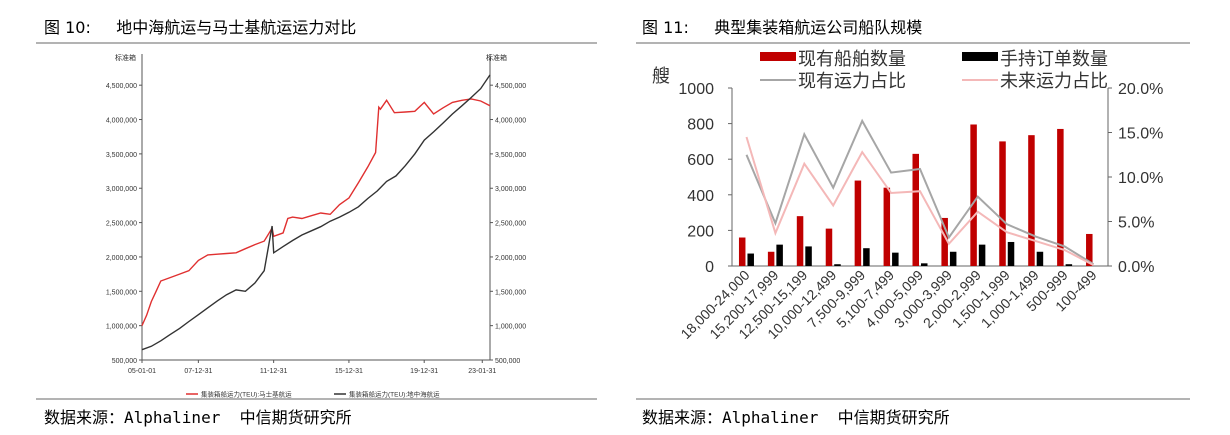 The width and height of the screenshot is (1230, 435). Describe the element at coordinates (246, 394) in the screenshot. I see `left-legend-label-0: 集装箱船运力(TEU):马士基航运` at that location.